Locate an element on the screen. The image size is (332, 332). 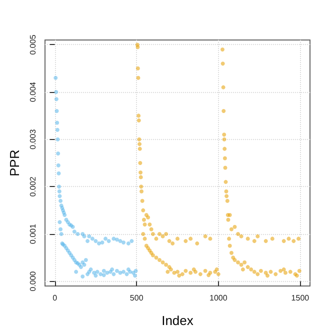
x-axis-title: Index is located at coordinates (178, 320).